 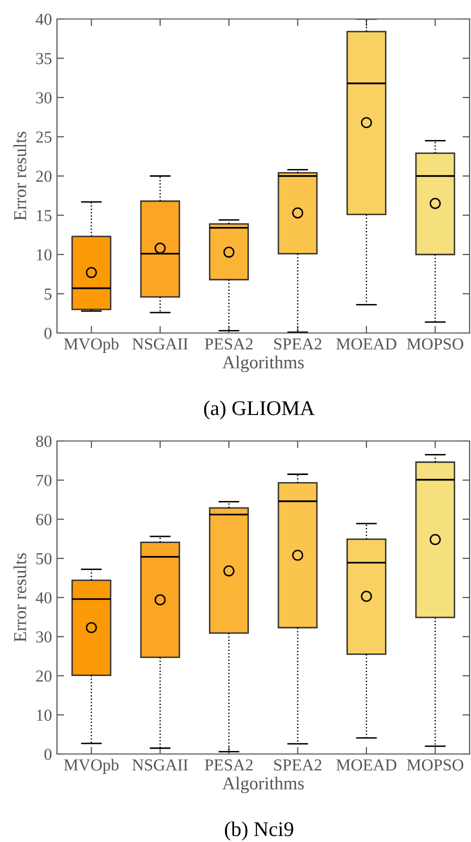 I want to click on y-tick-label: 50, so click(x=44, y=558).